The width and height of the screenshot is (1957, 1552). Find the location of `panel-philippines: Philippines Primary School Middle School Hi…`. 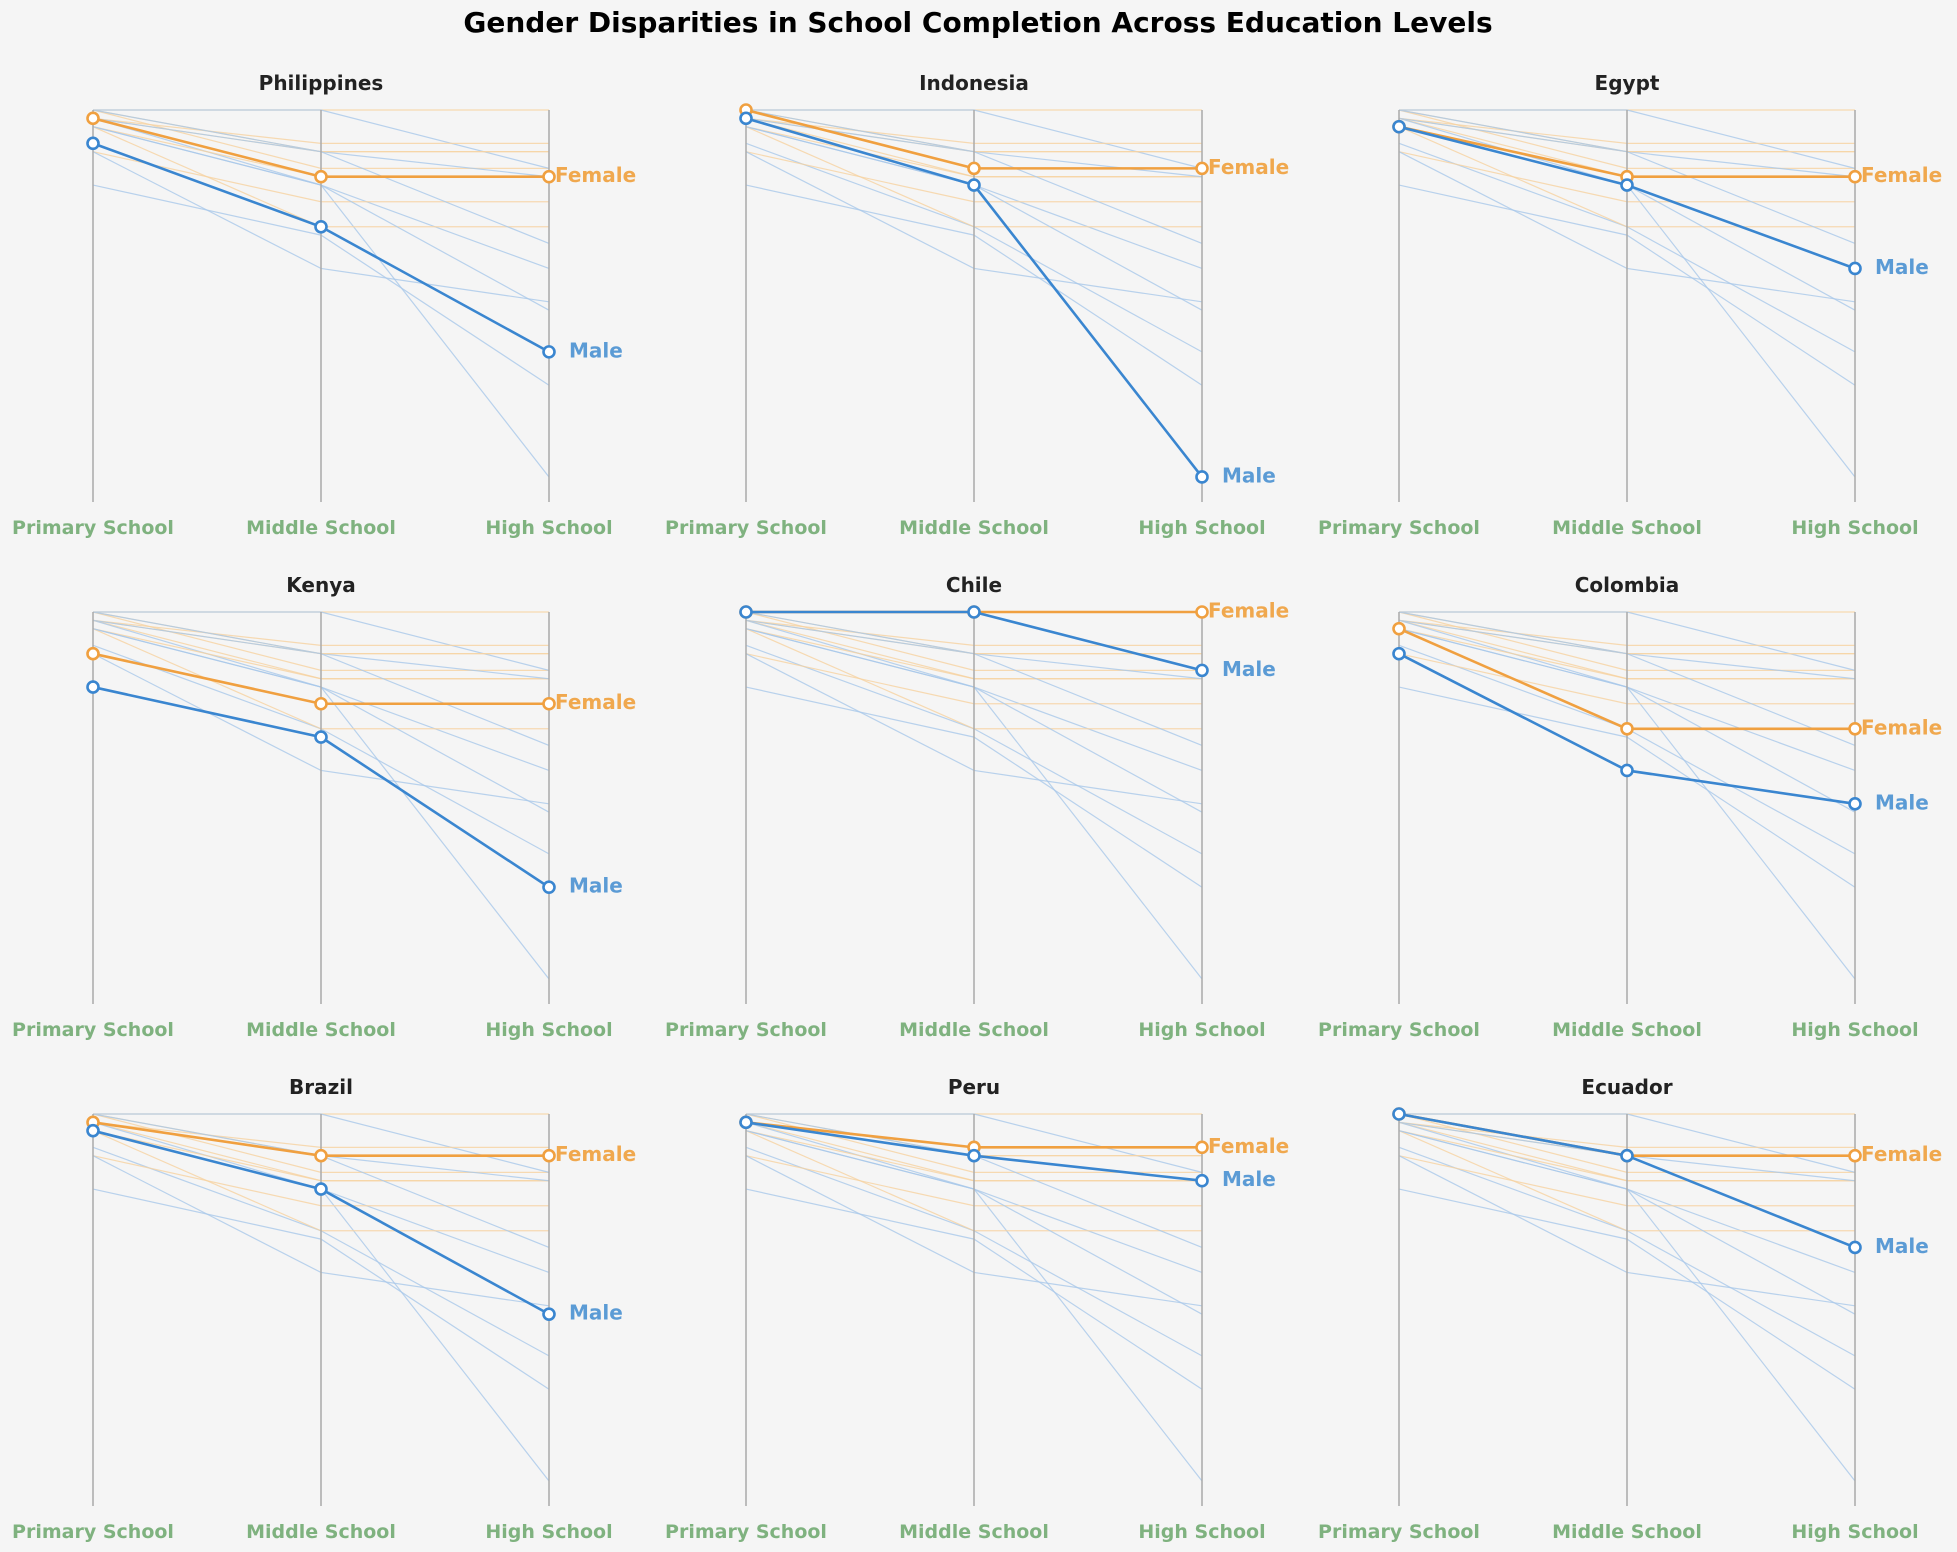

panel-philippines: Philippines Primary School Middle School Hi… is located at coordinates (324, 305).